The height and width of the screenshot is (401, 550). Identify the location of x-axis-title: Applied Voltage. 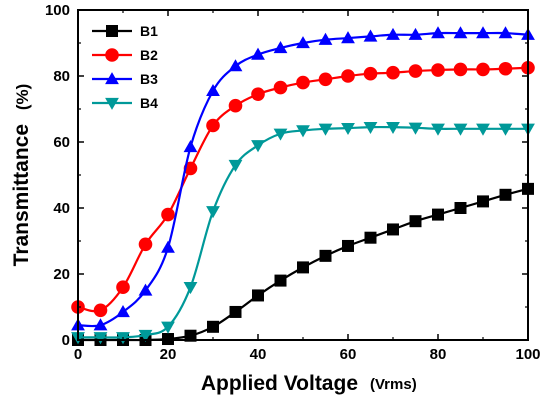
(279, 383).